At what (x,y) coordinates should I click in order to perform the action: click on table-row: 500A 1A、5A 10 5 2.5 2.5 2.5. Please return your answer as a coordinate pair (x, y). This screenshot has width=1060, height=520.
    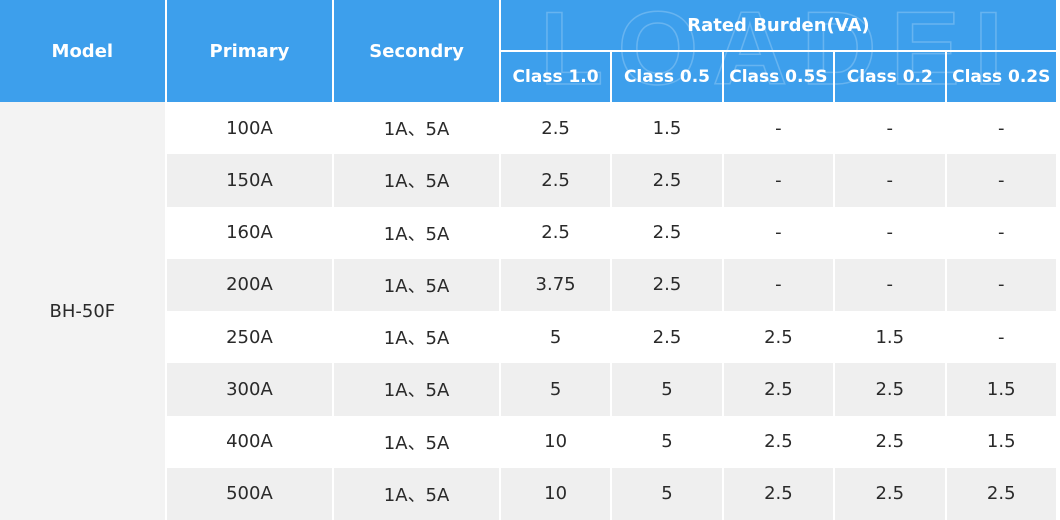
    Looking at the image, I should click on (528, 493).